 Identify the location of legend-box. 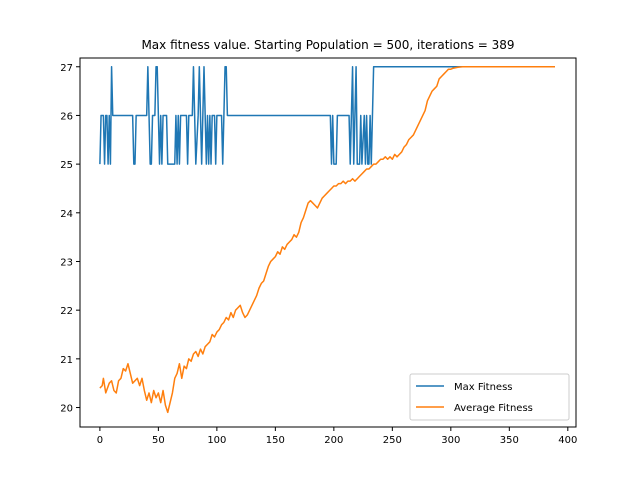
(489, 397).